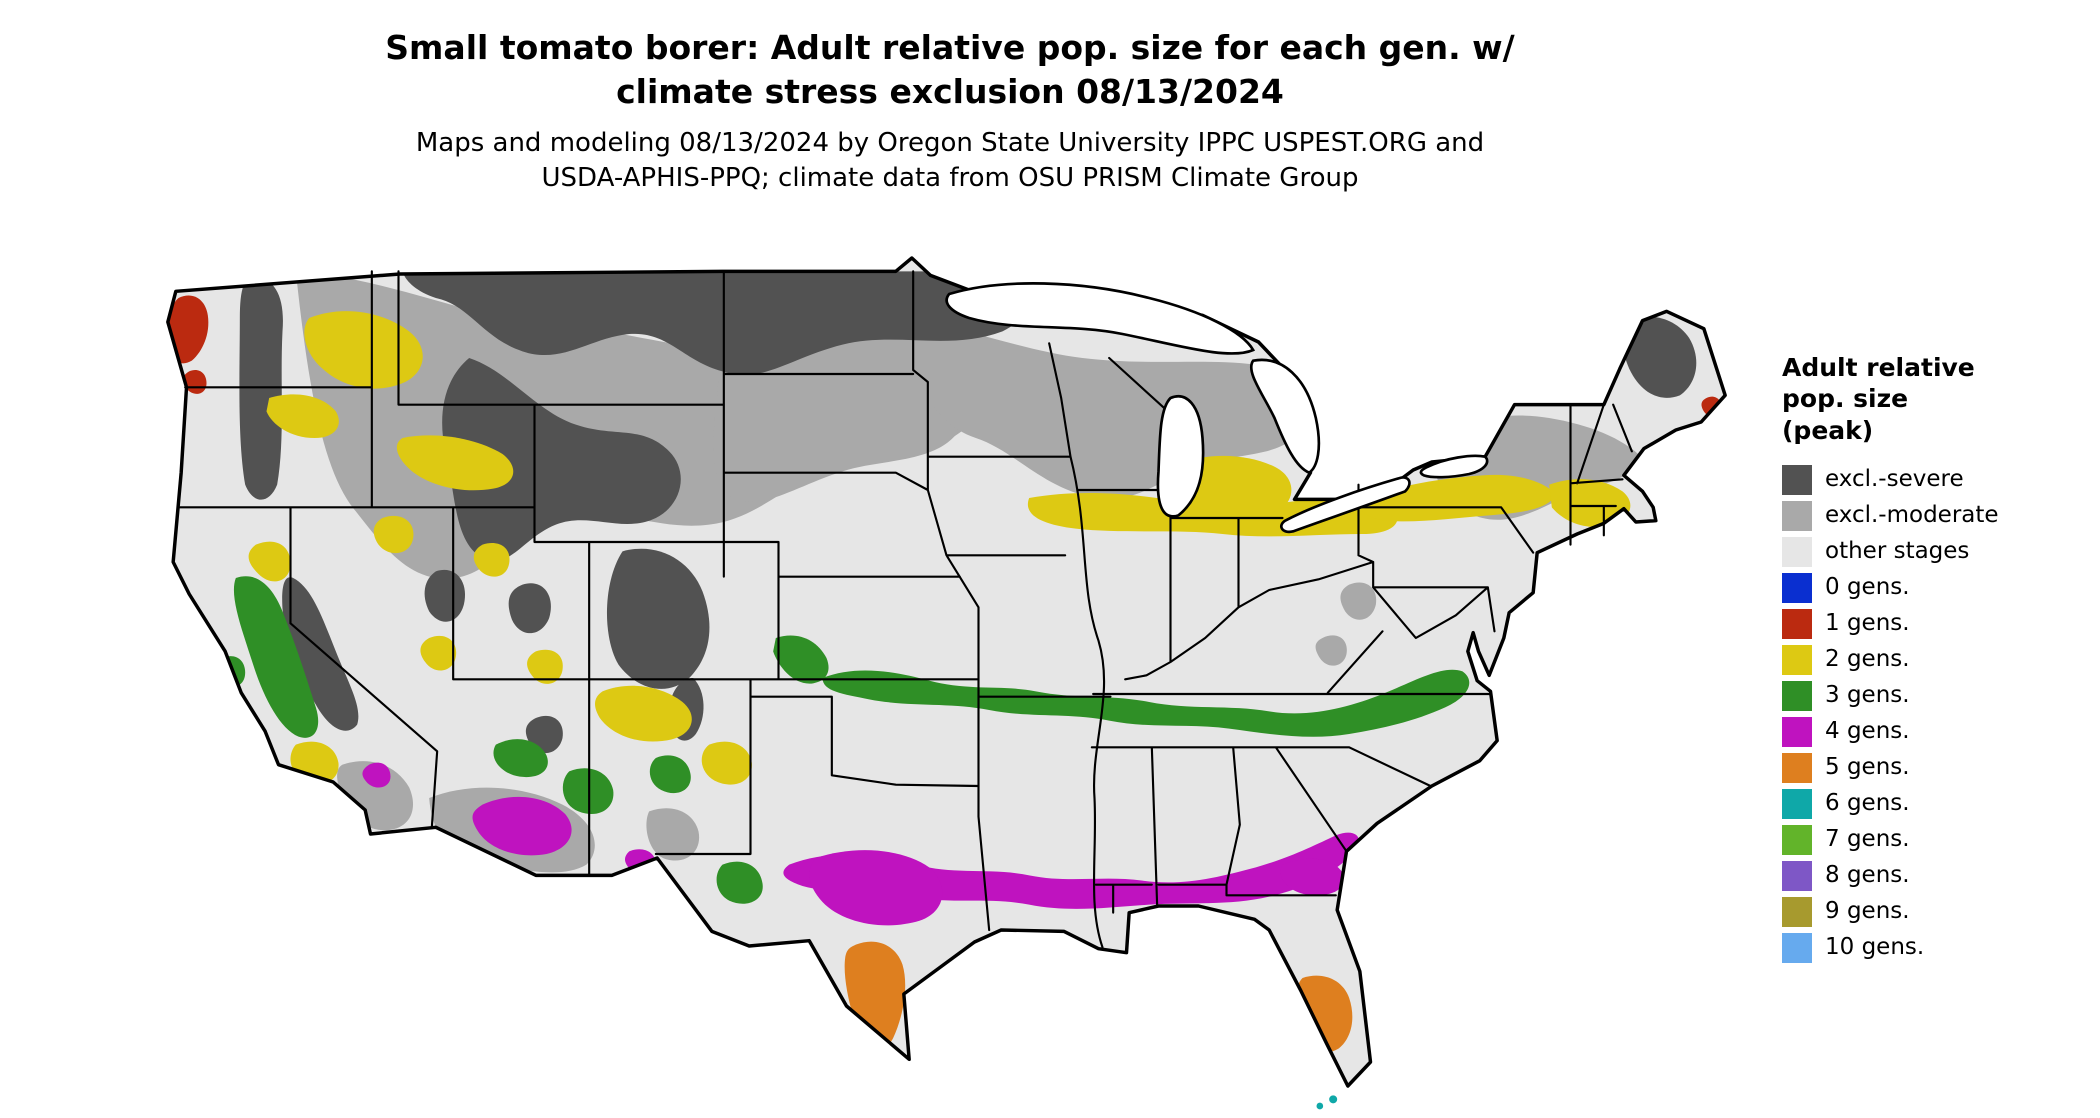 The image size is (2100, 1118). What do you see at coordinates (1878, 399) in the screenshot?
I see `legend-title: Adult relative pop. size (peak)` at bounding box center [1878, 399].